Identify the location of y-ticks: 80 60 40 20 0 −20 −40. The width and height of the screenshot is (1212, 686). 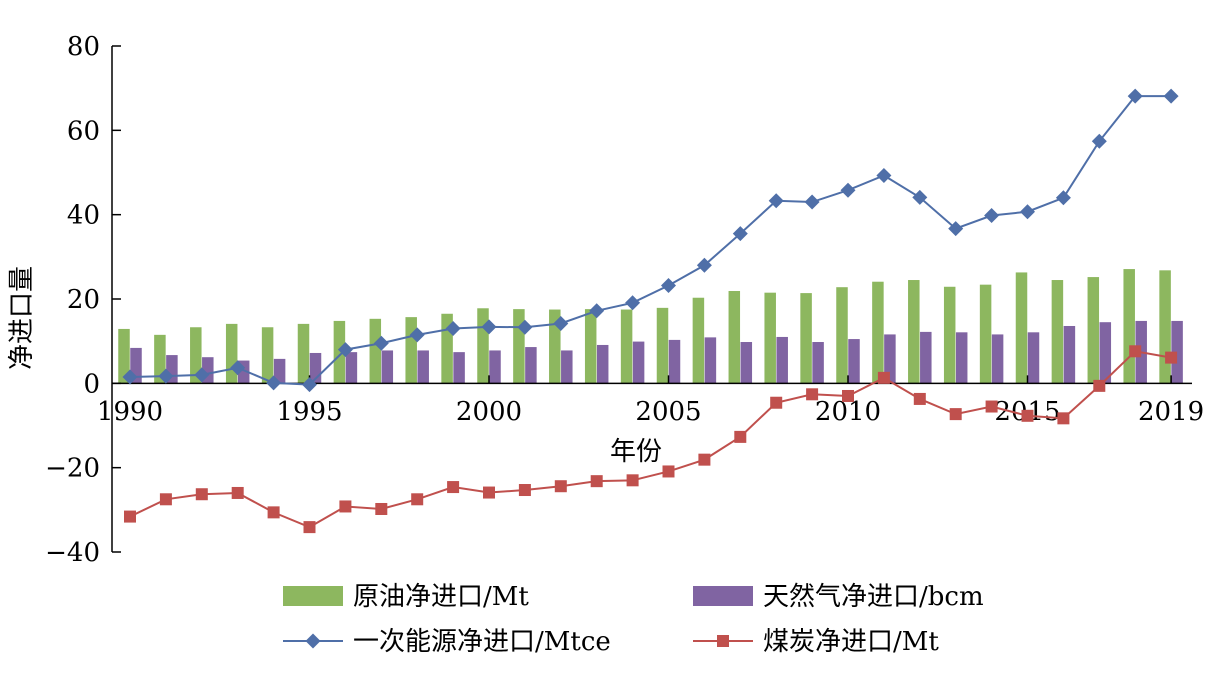
(83, 300).